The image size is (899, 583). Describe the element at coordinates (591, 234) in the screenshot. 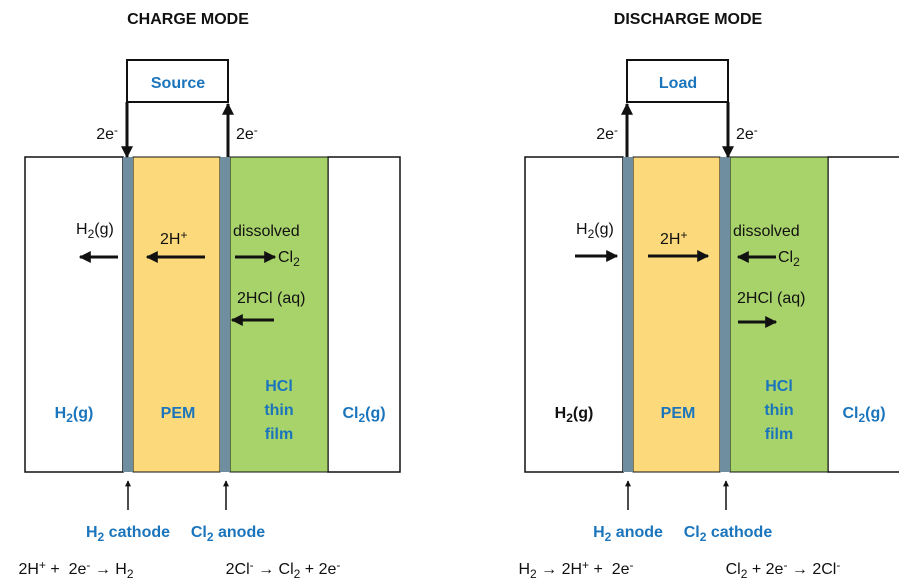

I see `gas-label-part: 2` at that location.